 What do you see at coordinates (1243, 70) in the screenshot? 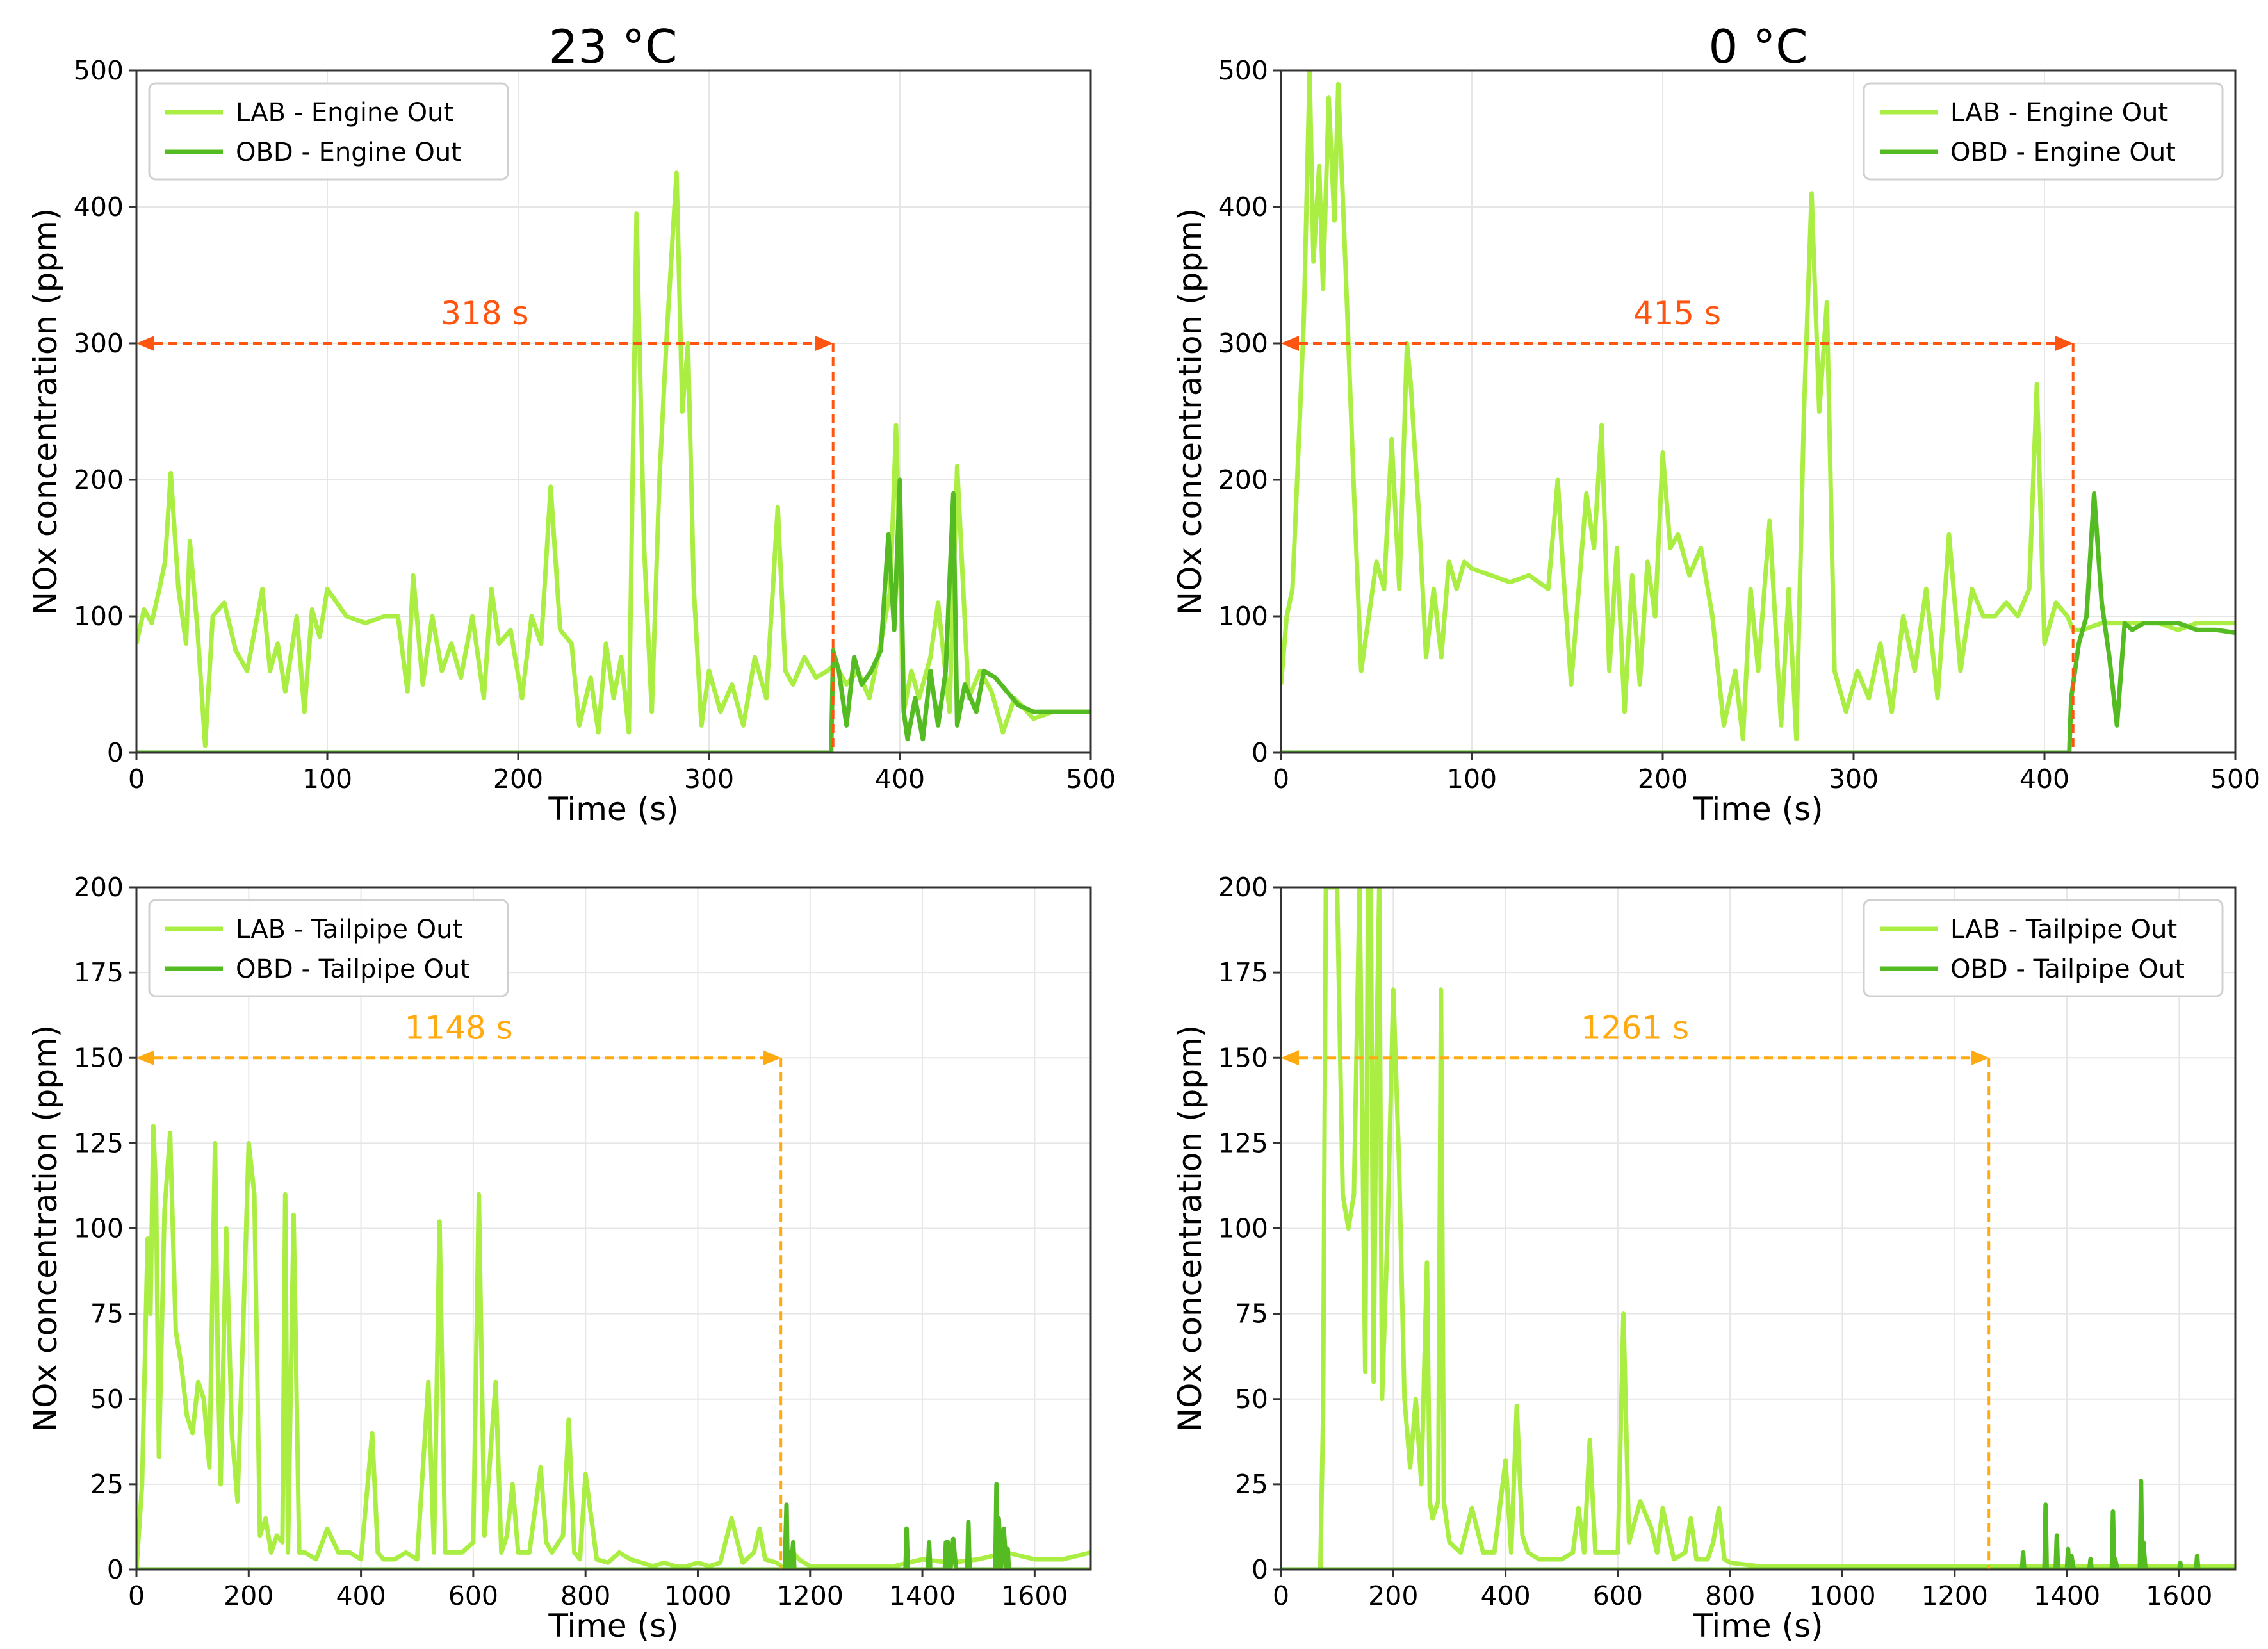
I see `y-tick-label: 500` at bounding box center [1243, 70].